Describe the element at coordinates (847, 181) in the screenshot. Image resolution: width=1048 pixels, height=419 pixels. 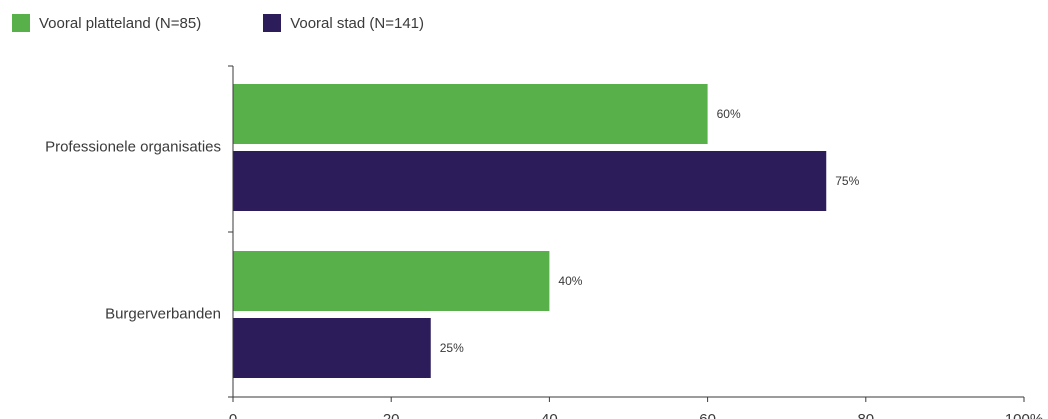
I see `value-label-stad-0: 75%` at that location.